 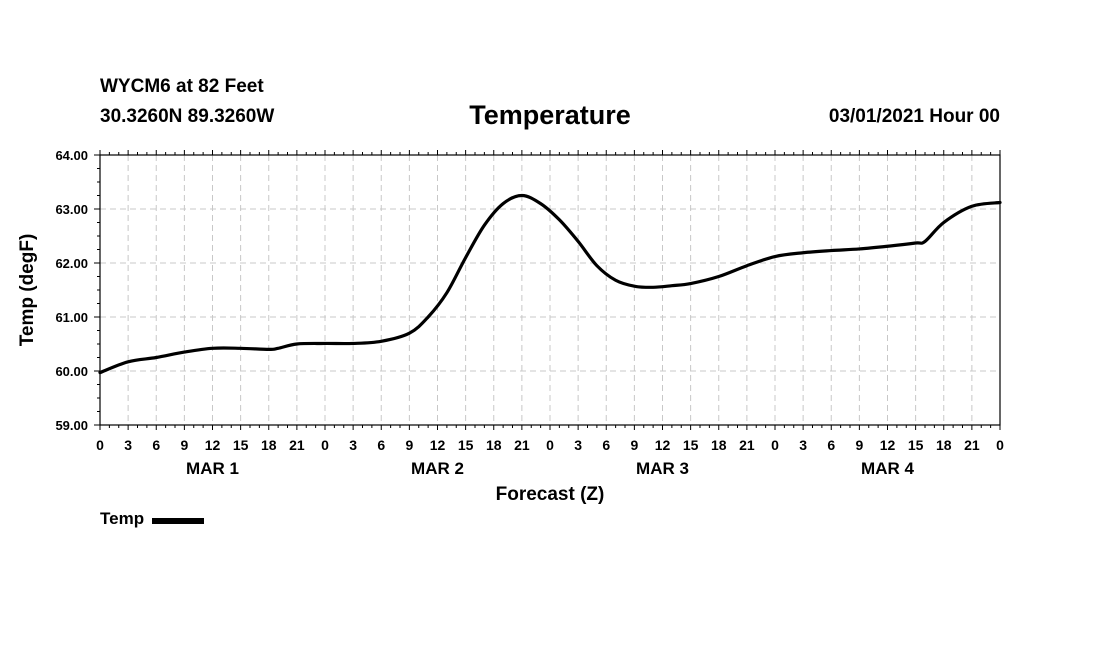 What do you see at coordinates (71, 209) in the screenshot?
I see `y-tick-label: 63.00` at bounding box center [71, 209].